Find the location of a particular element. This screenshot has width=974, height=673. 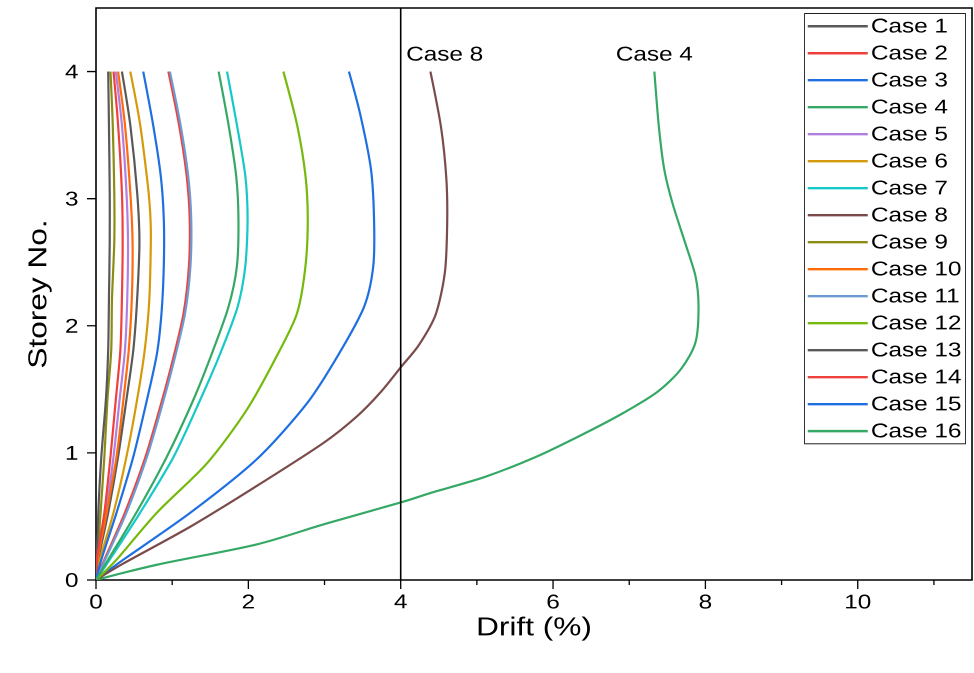

legend-label: Case 11 is located at coordinates (915, 295).